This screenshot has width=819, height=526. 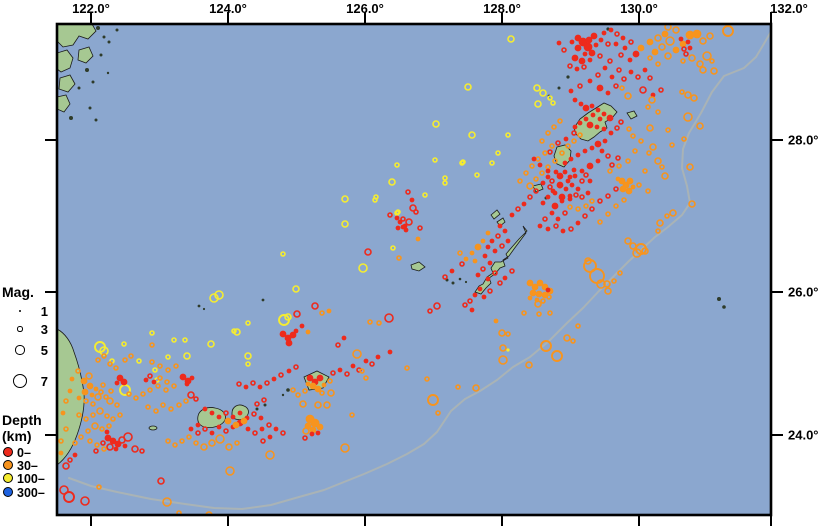 What do you see at coordinates (44, 311) in the screenshot?
I see `magnitude-1-label: 1` at bounding box center [44, 311].